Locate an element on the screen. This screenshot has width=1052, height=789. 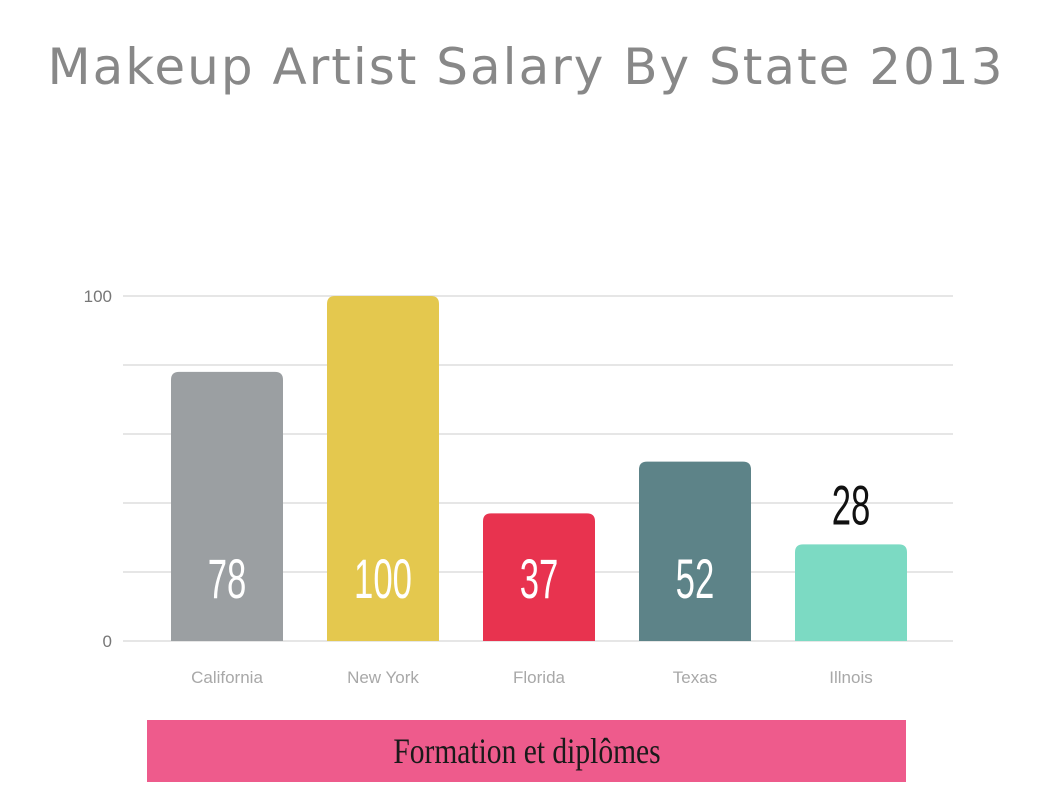
x-tick-label: Texas is located at coordinates (695, 677).